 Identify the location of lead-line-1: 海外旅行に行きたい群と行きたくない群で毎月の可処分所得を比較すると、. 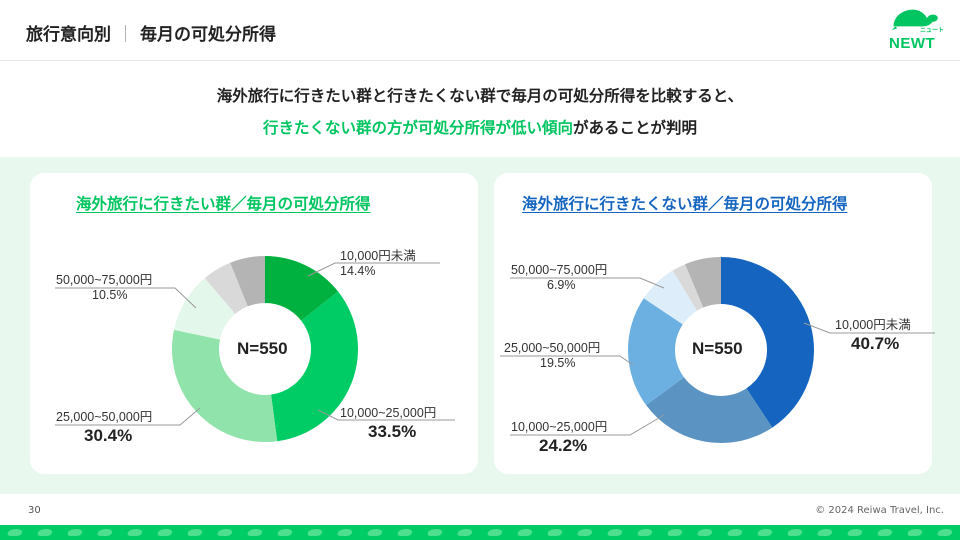
(480, 96).